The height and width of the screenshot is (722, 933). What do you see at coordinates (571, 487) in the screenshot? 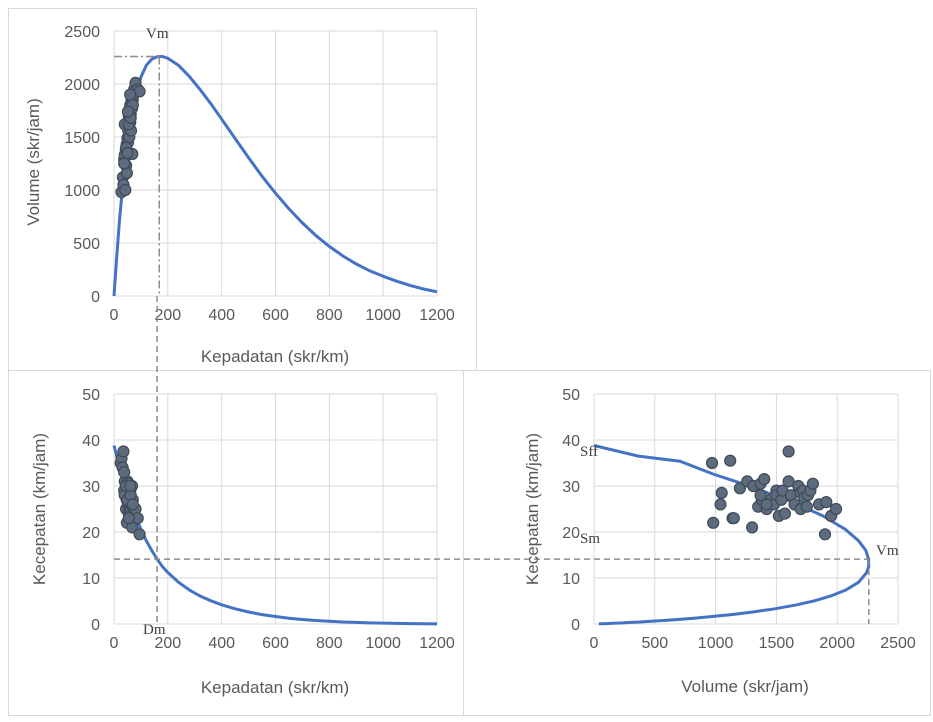
I see `br-ytick-label: 30` at bounding box center [571, 487].